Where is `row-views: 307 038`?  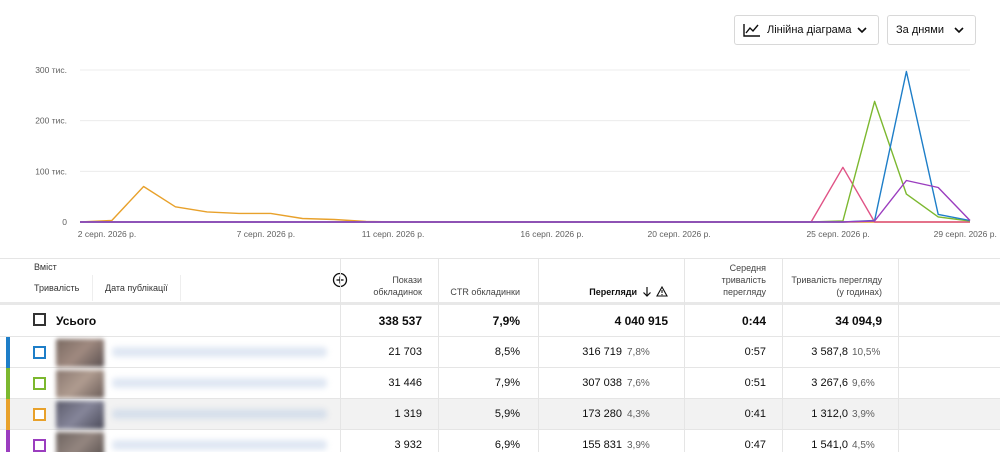
row-views: 307 038 is located at coordinates (602, 383).